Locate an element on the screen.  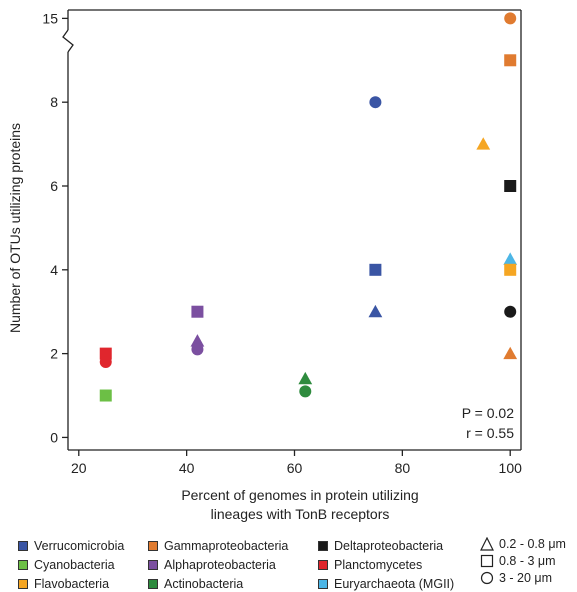
legend-label: Cyanobacteria is located at coordinates (74, 565).